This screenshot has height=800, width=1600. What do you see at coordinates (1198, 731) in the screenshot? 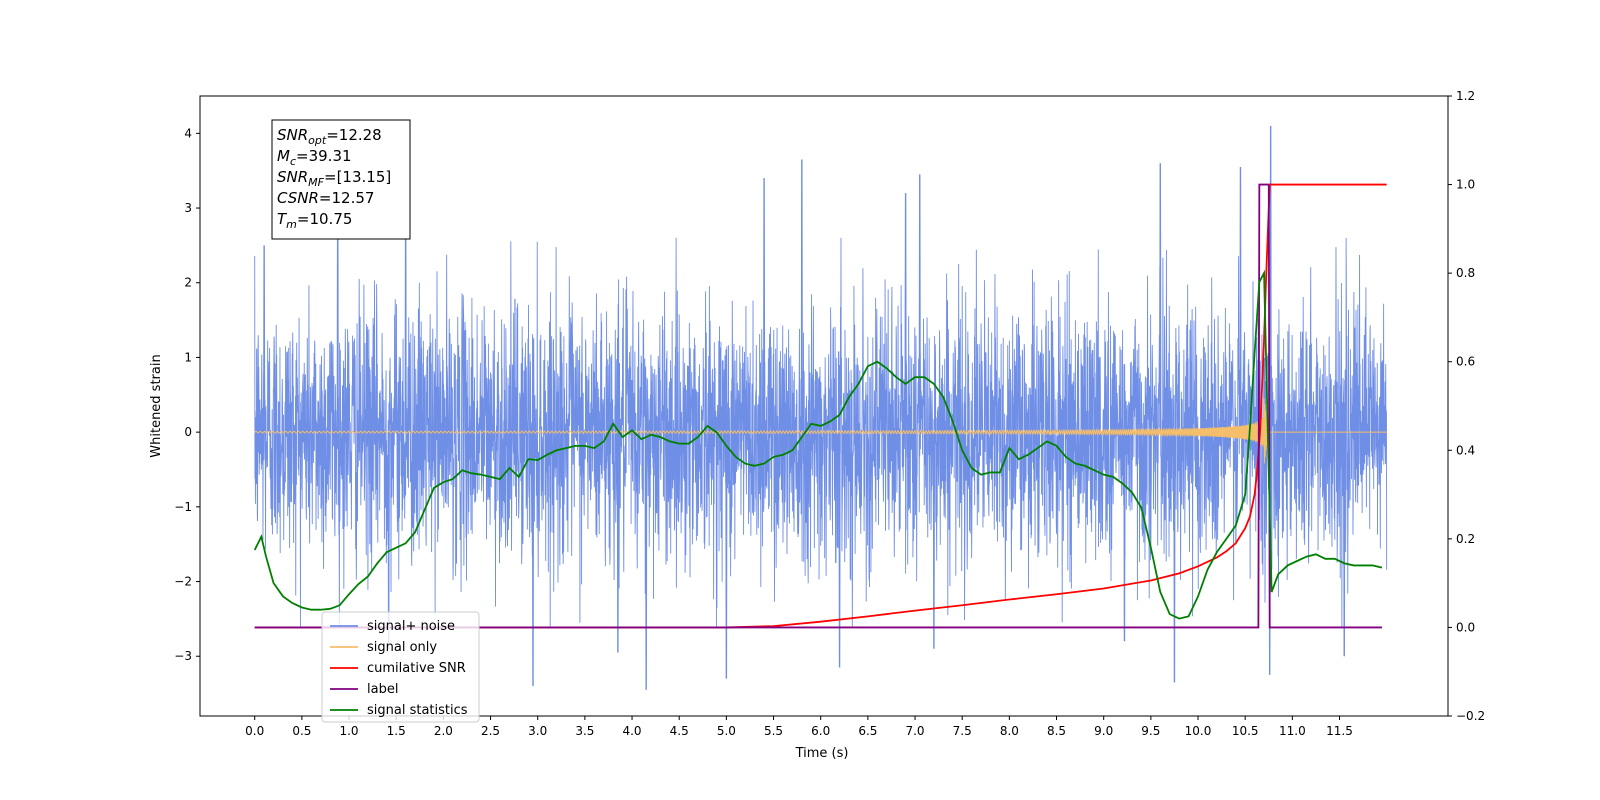
I see `x-tick-label: 10.0` at bounding box center [1198, 731].